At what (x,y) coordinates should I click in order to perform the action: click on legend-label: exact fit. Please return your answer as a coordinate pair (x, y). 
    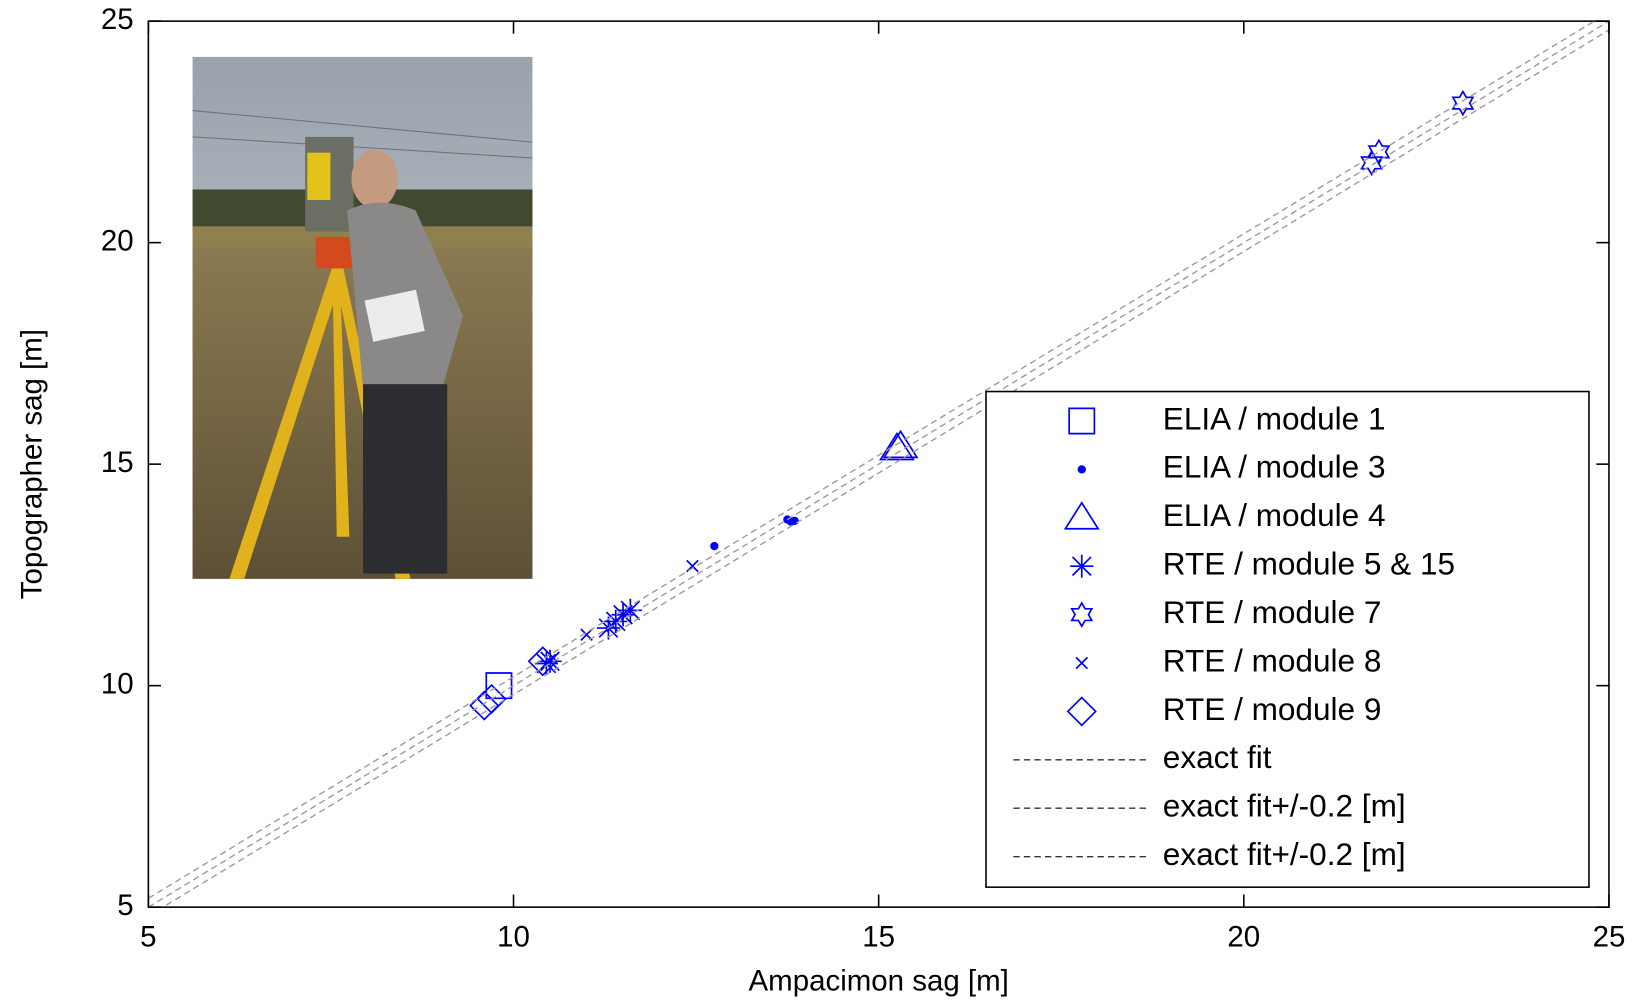
    Looking at the image, I should click on (1217, 757).